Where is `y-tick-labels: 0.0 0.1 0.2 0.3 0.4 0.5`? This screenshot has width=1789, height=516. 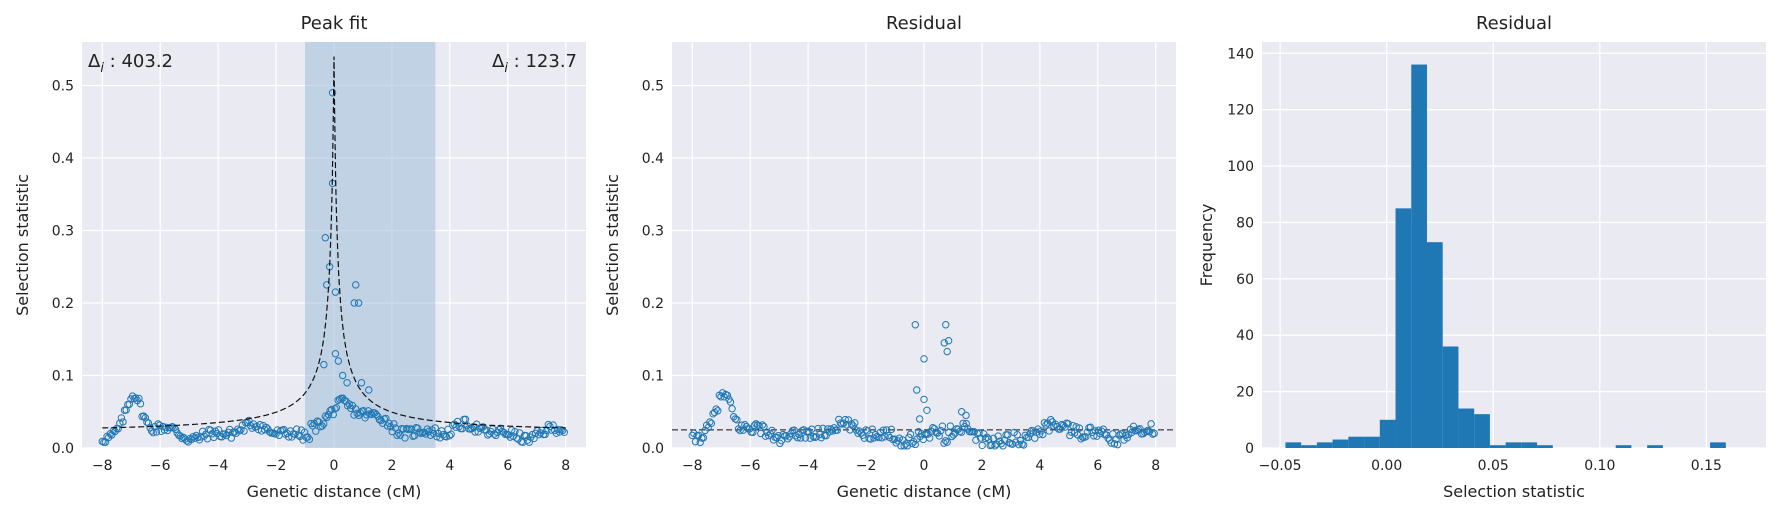
y-tick-labels: 0.0 0.1 0.2 0.3 0.4 0.5 is located at coordinates (653, 268).